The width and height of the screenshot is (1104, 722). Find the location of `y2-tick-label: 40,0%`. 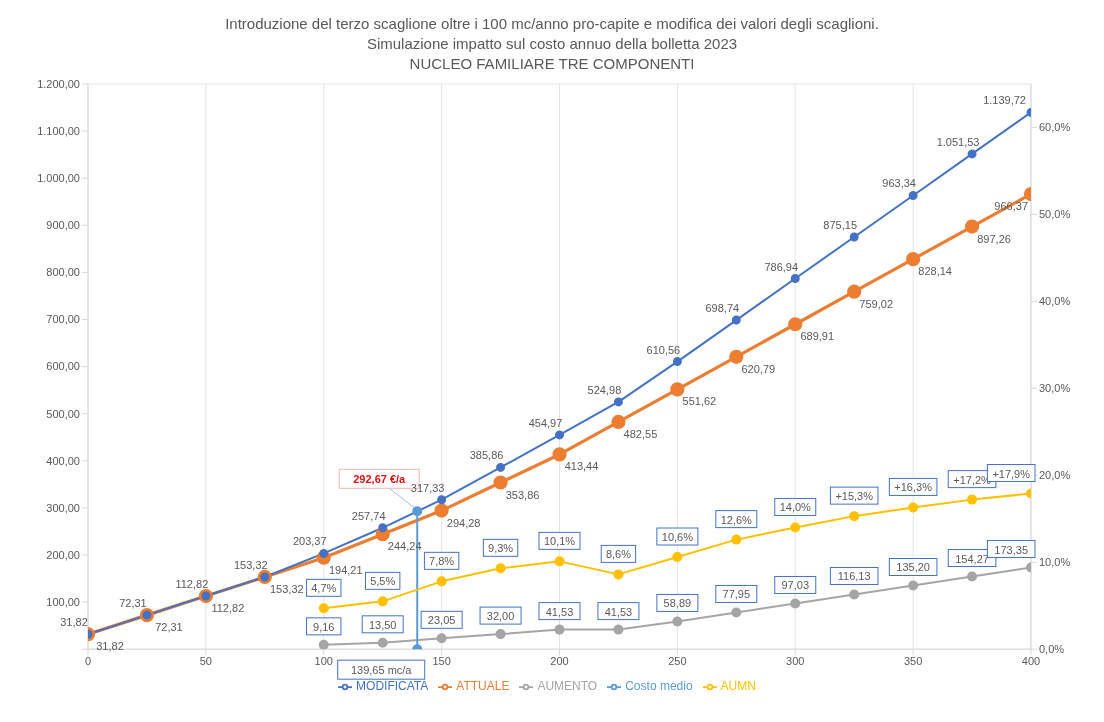

y2-tick-label: 40,0% is located at coordinates (1055, 301).